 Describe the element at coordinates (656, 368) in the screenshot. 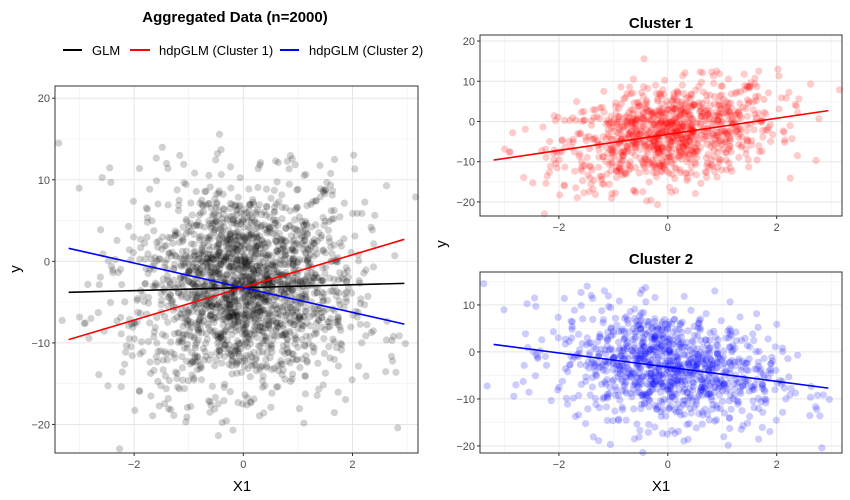

I see `points` at that location.